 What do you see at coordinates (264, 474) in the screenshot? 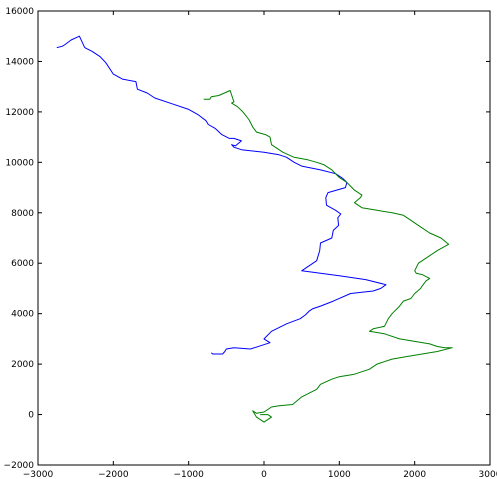
I see `x-tick-label: 0` at bounding box center [264, 474].